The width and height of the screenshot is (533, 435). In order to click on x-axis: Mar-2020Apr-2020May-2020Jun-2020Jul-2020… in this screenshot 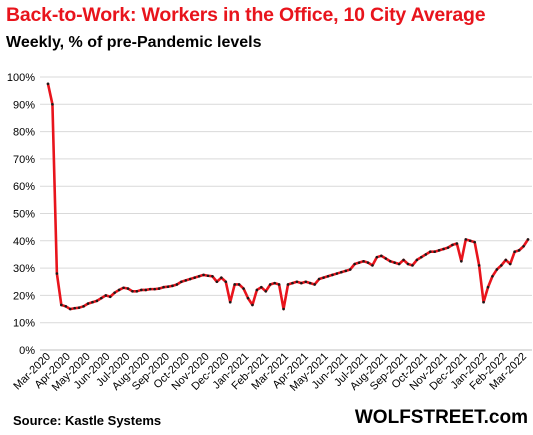, I will do `click(270, 372)`.